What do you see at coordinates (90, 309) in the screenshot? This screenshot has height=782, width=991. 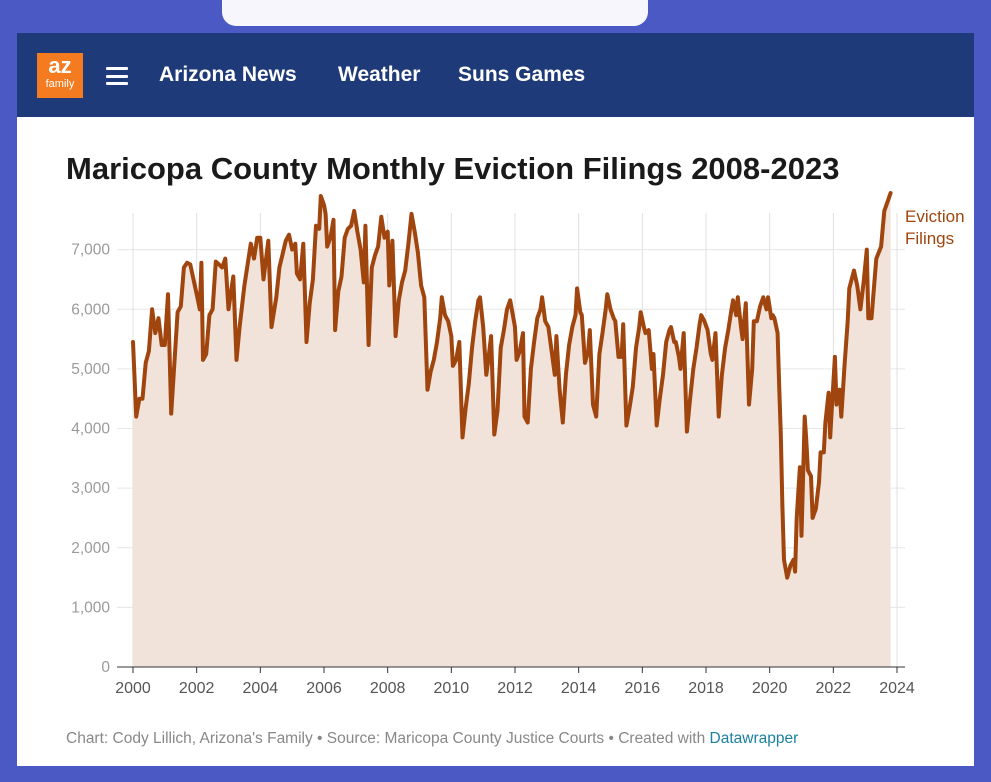 I see `y-tick-label: 6,000` at bounding box center [90, 309].